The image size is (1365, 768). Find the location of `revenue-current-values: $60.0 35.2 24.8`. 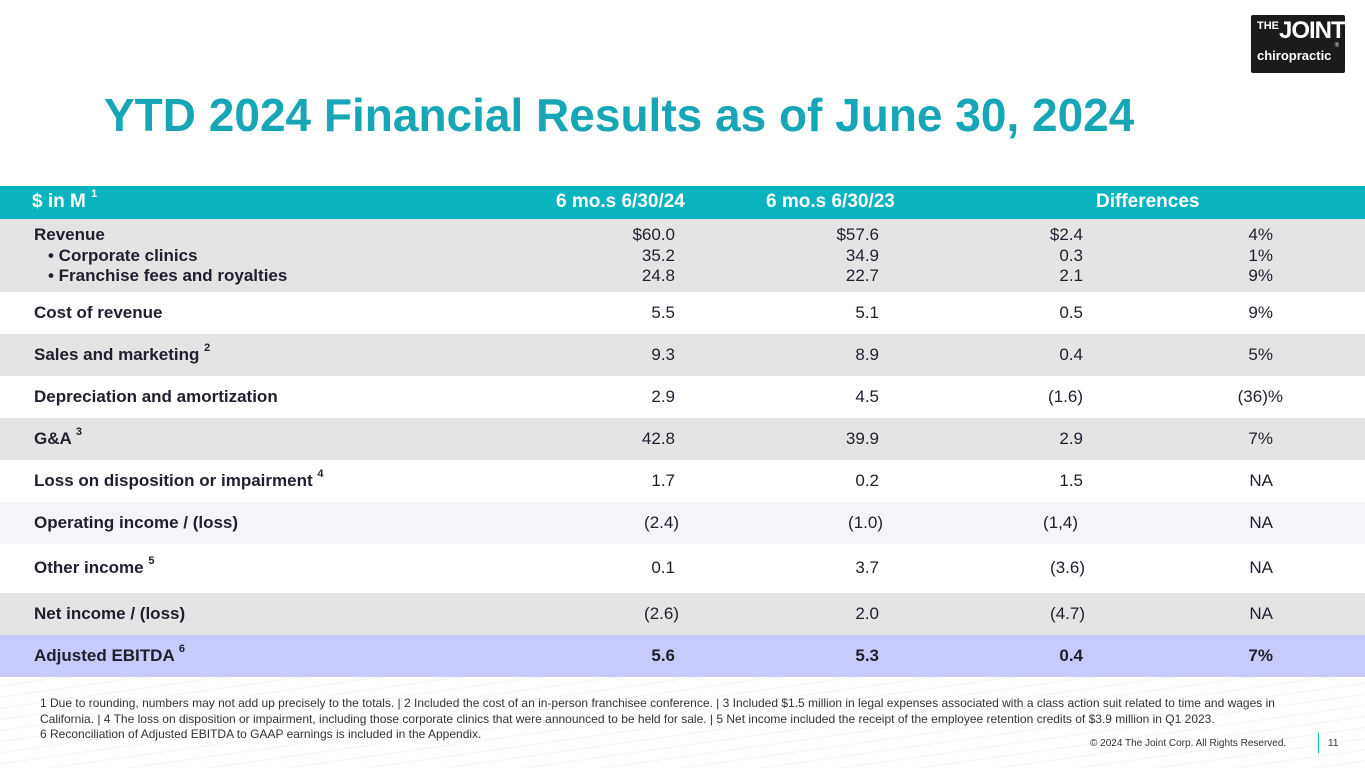

revenue-current-values: $60.0 35.2 24.8 is located at coordinates (653, 255).